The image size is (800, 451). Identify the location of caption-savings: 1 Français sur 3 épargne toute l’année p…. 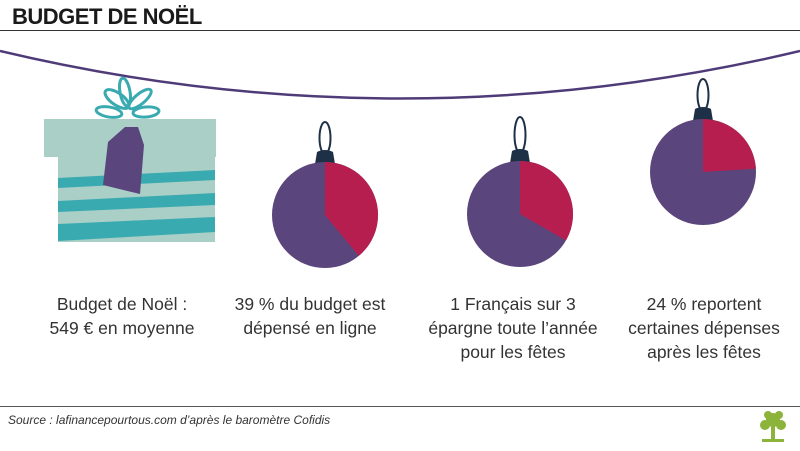
(513, 328).